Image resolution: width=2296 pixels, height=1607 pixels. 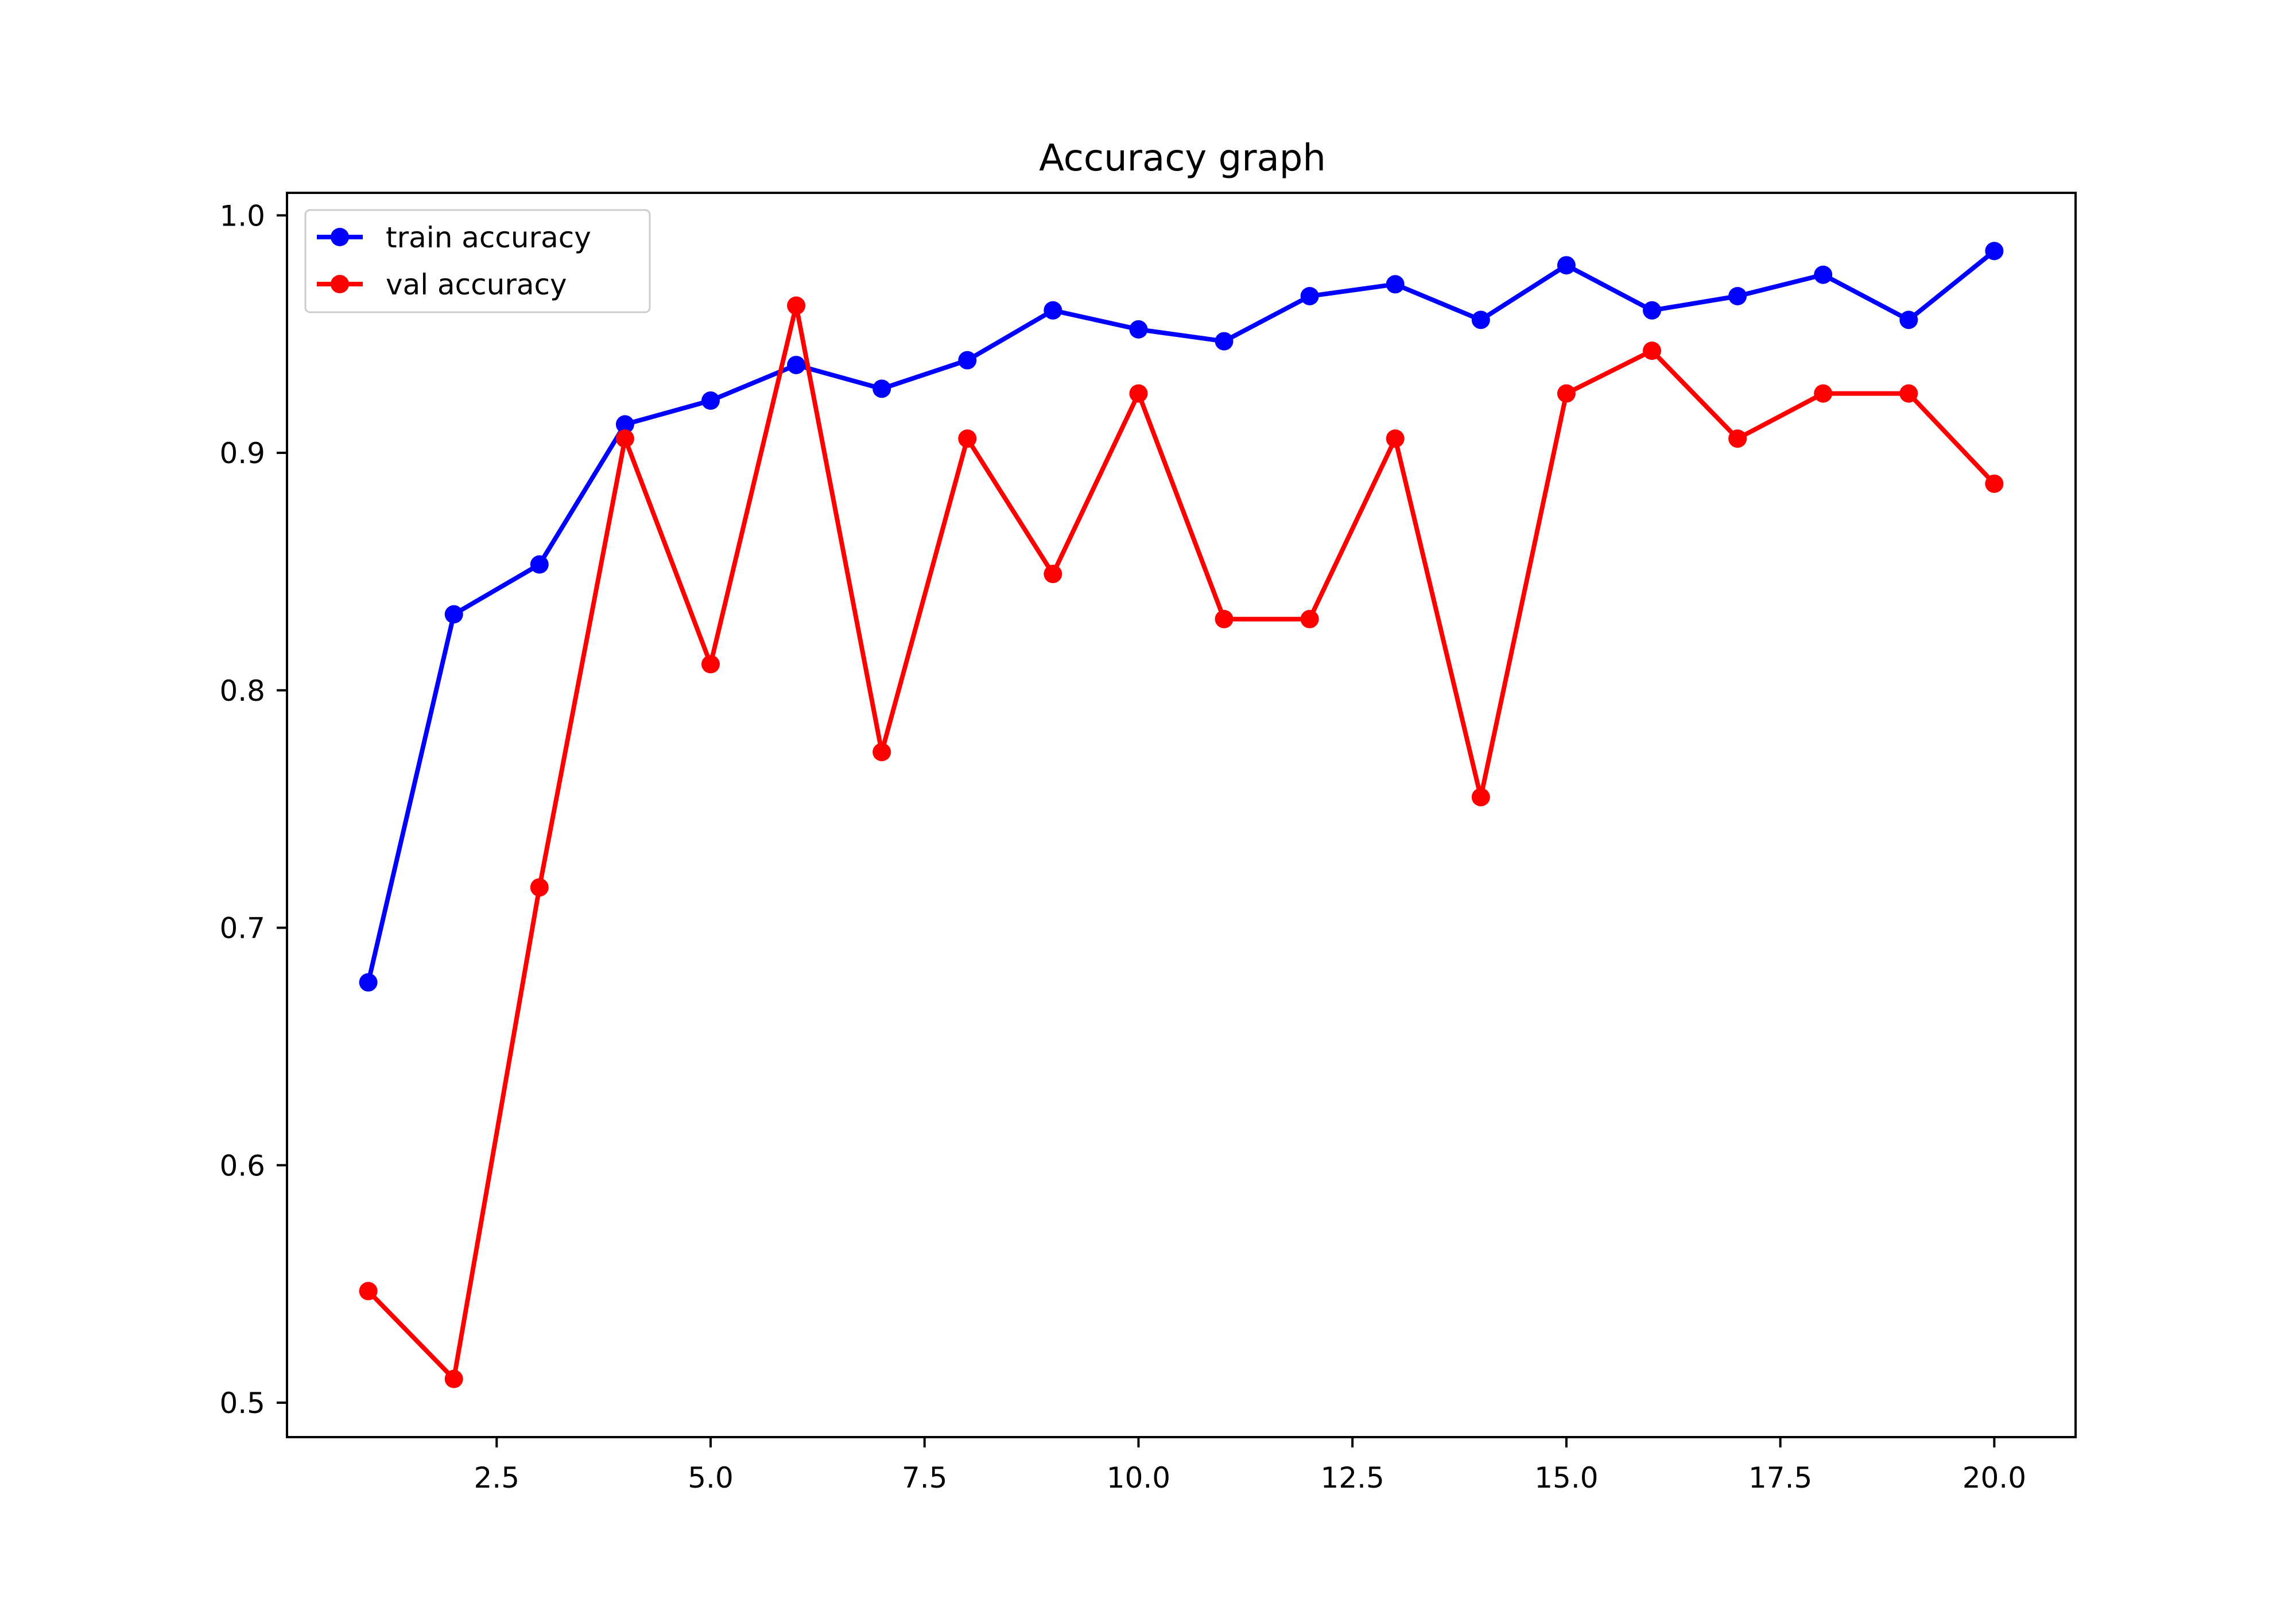 I want to click on y-tick-label: 0.8, so click(x=242, y=691).